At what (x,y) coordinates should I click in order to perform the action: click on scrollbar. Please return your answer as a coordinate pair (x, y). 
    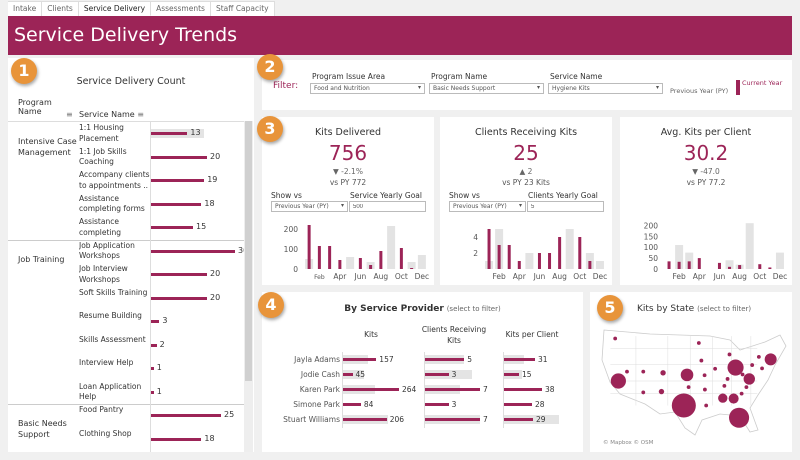
    Looking at the image, I should click on (248, 286).